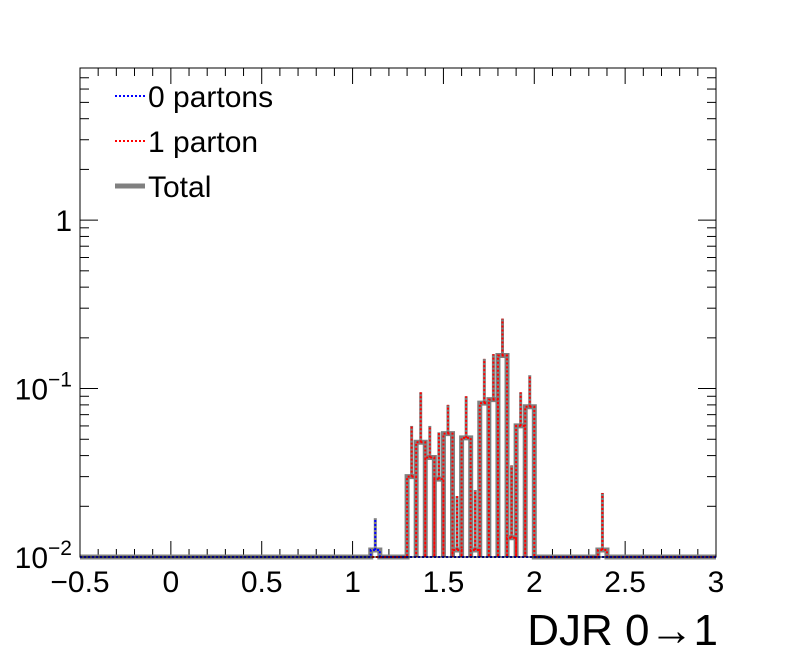 The image size is (796, 672). Describe the element at coordinates (622, 630) in the screenshot. I see `x-axis-title: DJR 0→1` at that location.